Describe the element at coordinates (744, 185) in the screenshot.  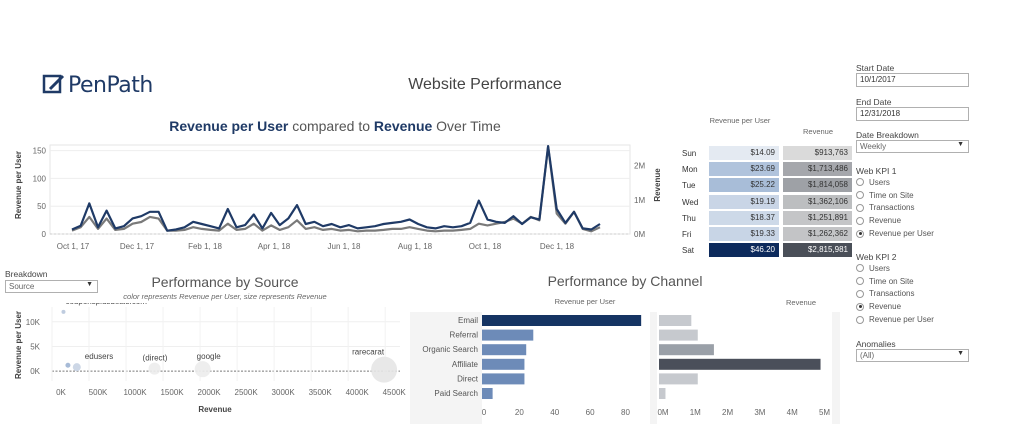
I see `rpu-cell: $25.22` at that location.